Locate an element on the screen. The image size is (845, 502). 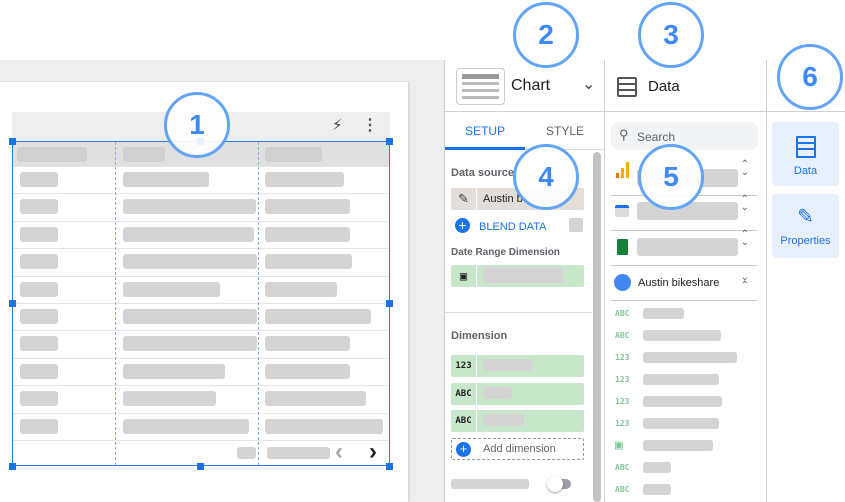
side-nav-label: Properties is located at coordinates (805, 241).